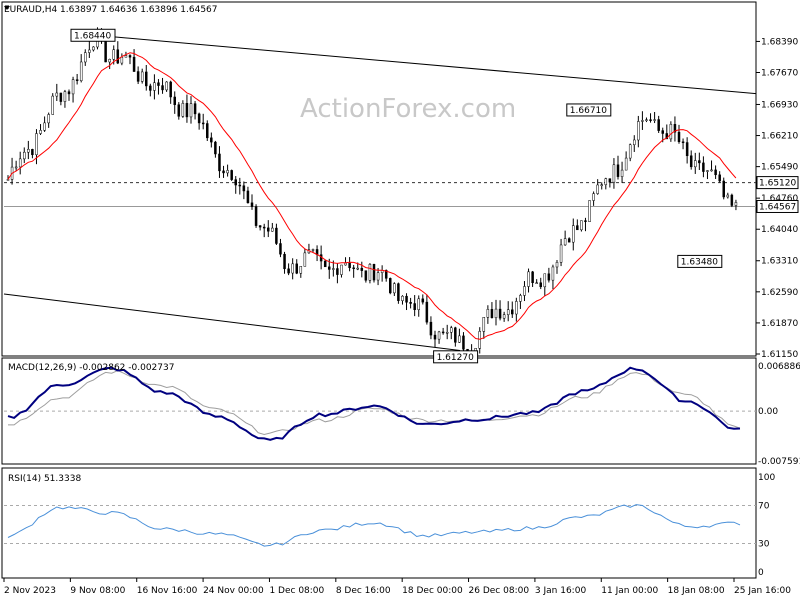 The image size is (800, 600). Describe the element at coordinates (296, 591) in the screenshot. I see `time-tick-label: 1 Dec 08:00` at that location.